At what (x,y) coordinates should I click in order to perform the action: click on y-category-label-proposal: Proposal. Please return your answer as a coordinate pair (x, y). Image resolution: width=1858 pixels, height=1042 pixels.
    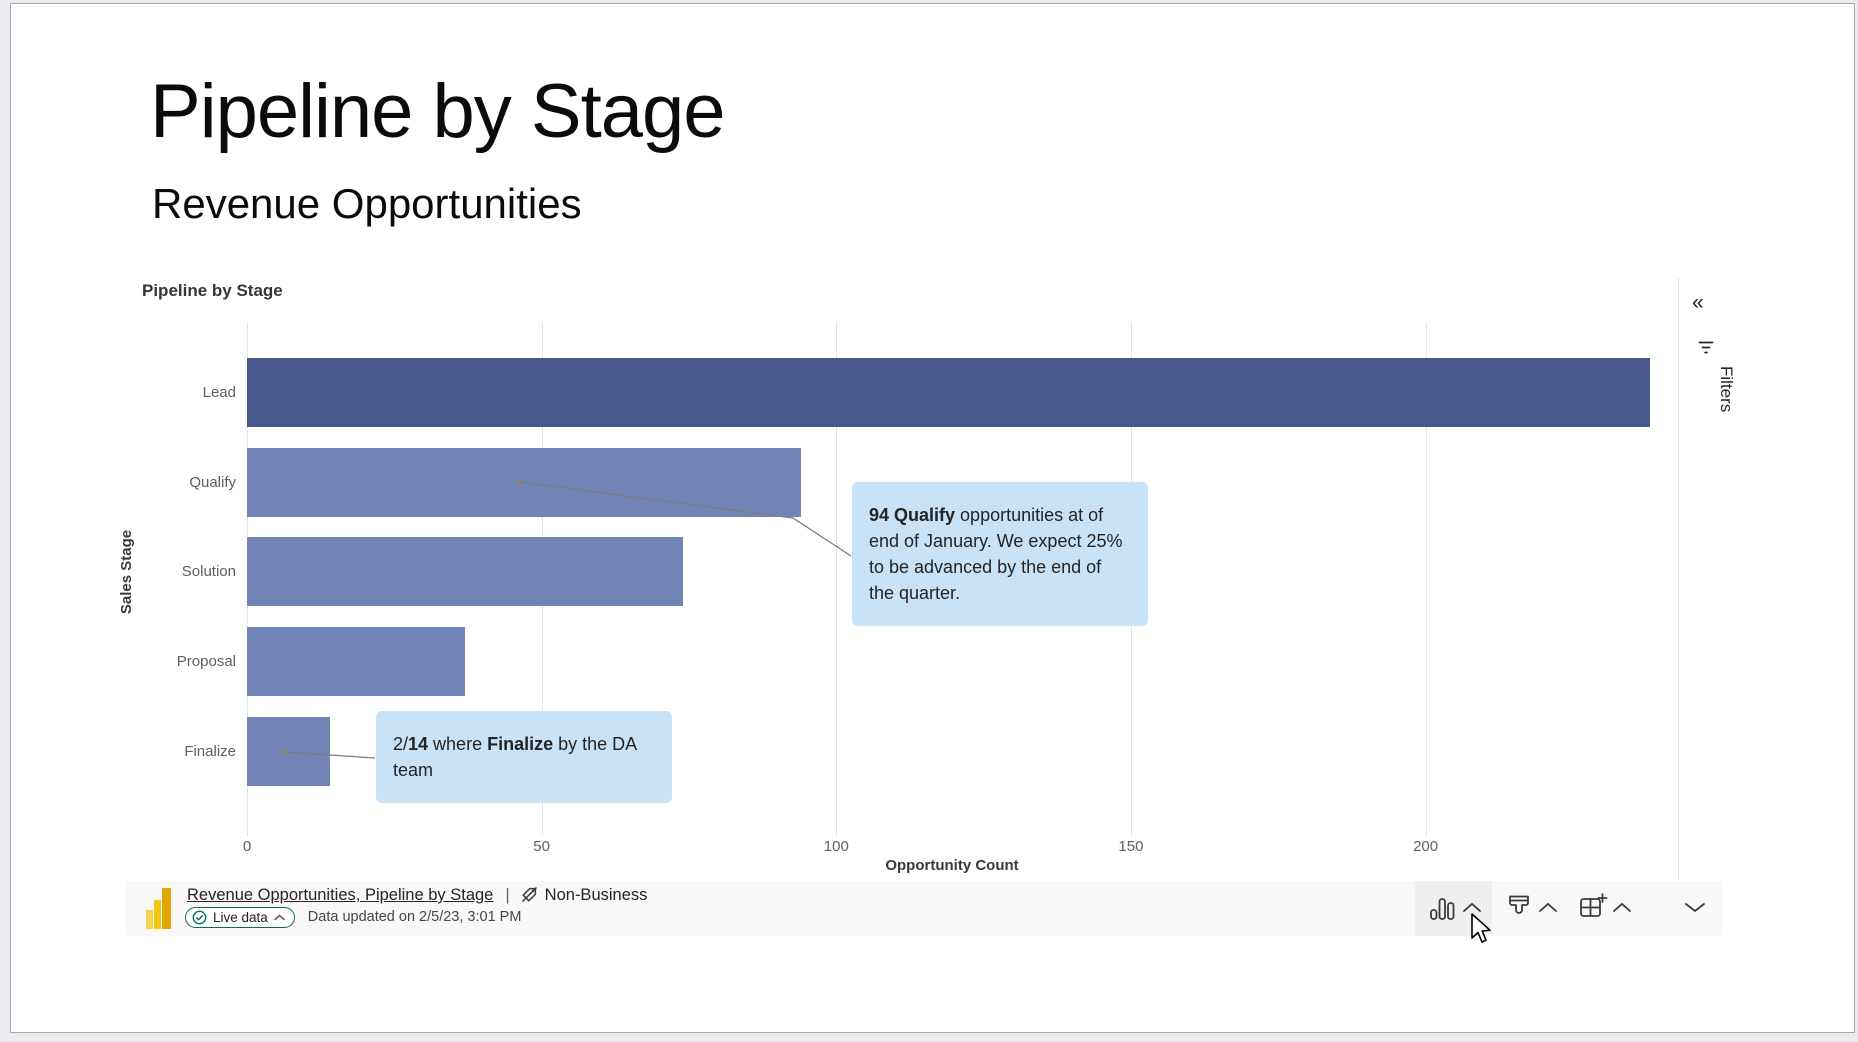
    Looking at the image, I should click on (206, 662).